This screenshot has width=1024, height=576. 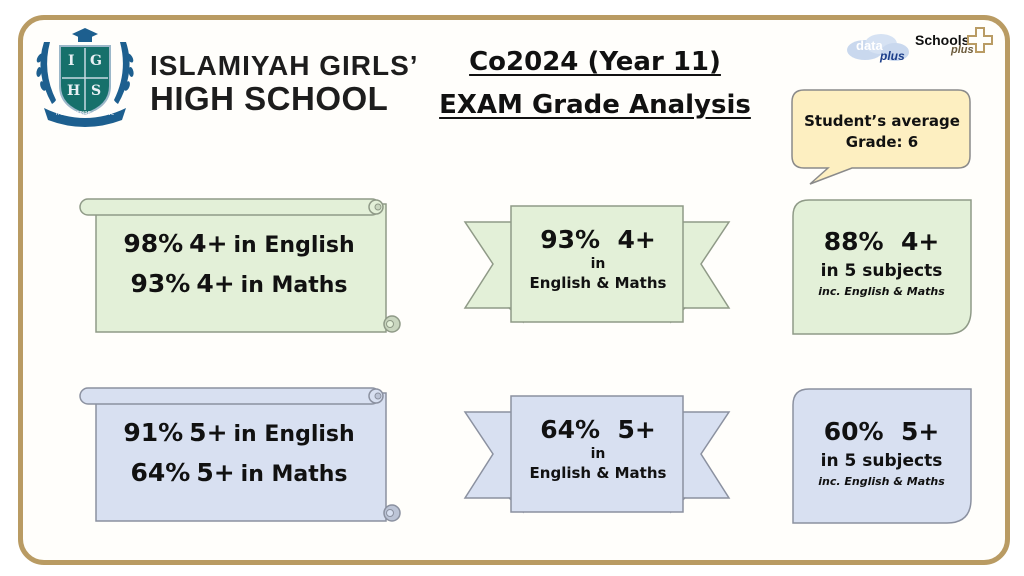 What do you see at coordinates (595, 62) in the screenshot?
I see `page-title: Co2024 (Year 11)` at bounding box center [595, 62].